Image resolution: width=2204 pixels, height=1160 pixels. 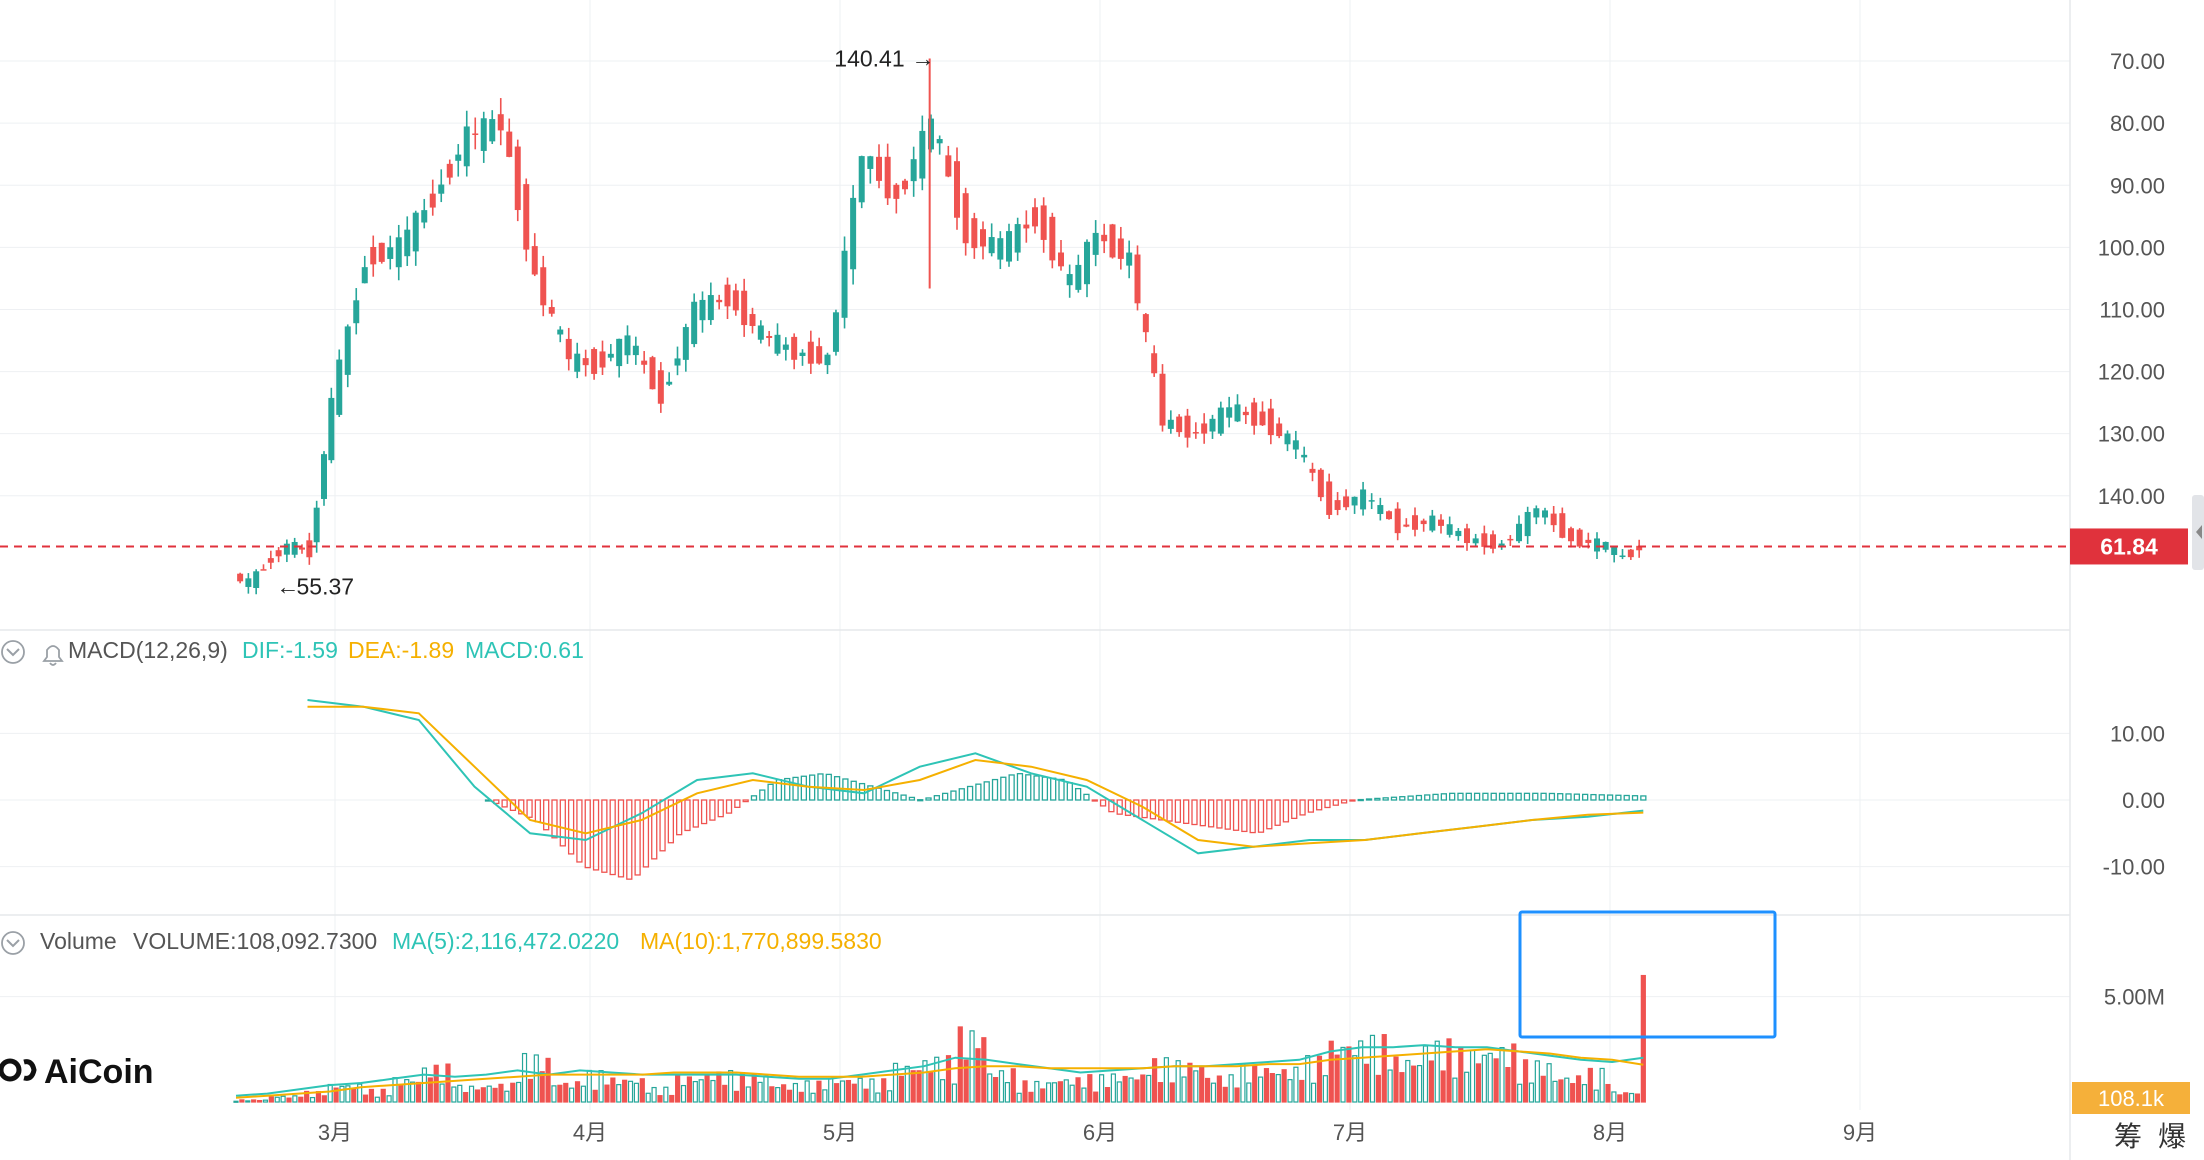 I want to click on bell-icon, so click(x=53, y=655).